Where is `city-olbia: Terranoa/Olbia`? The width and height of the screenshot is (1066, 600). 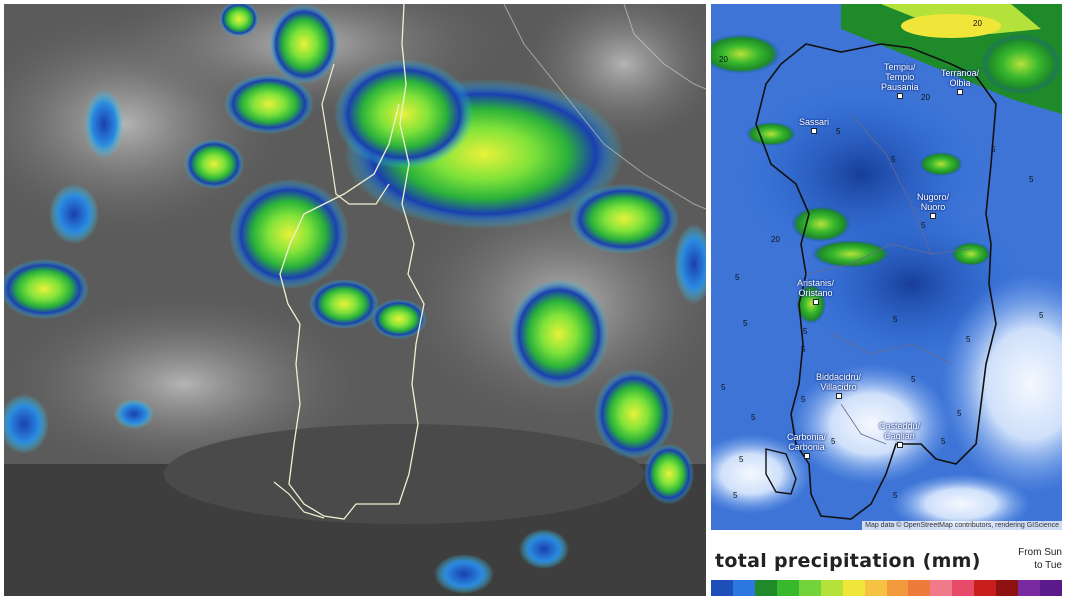
city-olbia: Terranoa/Olbia is located at coordinates (960, 81).